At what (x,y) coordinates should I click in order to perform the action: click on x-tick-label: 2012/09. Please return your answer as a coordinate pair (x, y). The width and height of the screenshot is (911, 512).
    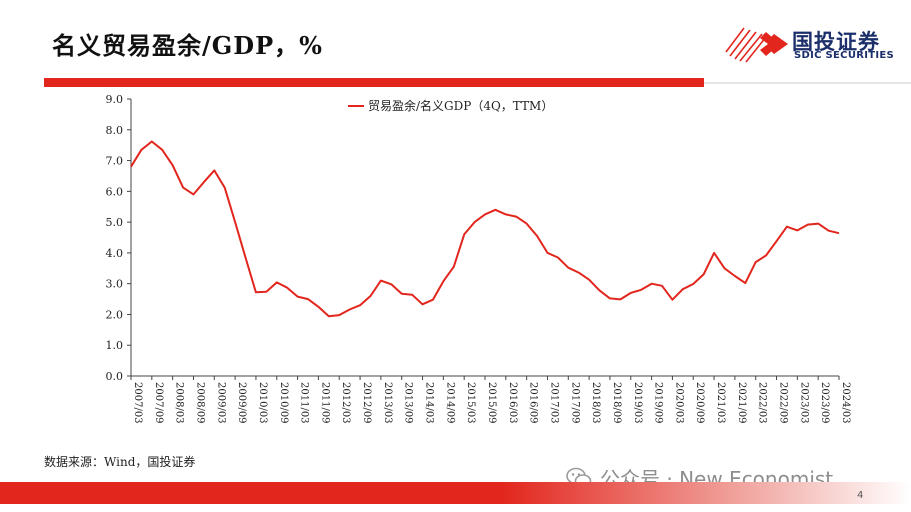
    Looking at the image, I should click on (366, 403).